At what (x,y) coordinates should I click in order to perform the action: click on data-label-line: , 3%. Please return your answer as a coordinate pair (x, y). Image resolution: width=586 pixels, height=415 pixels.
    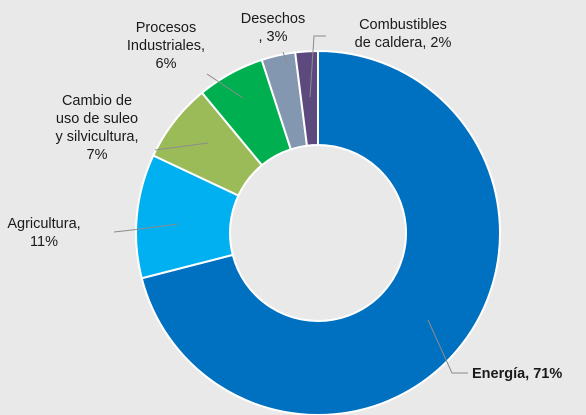
    Looking at the image, I should click on (272, 37).